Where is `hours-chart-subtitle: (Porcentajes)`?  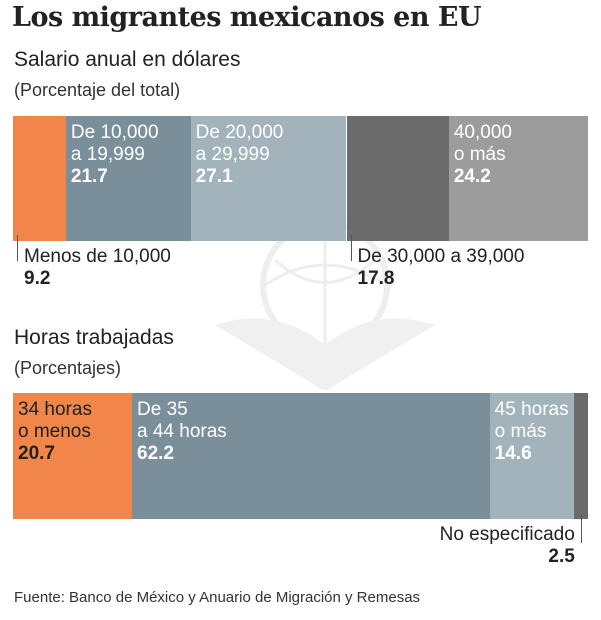
hours-chart-subtitle: (Porcentajes) is located at coordinates (68, 368).